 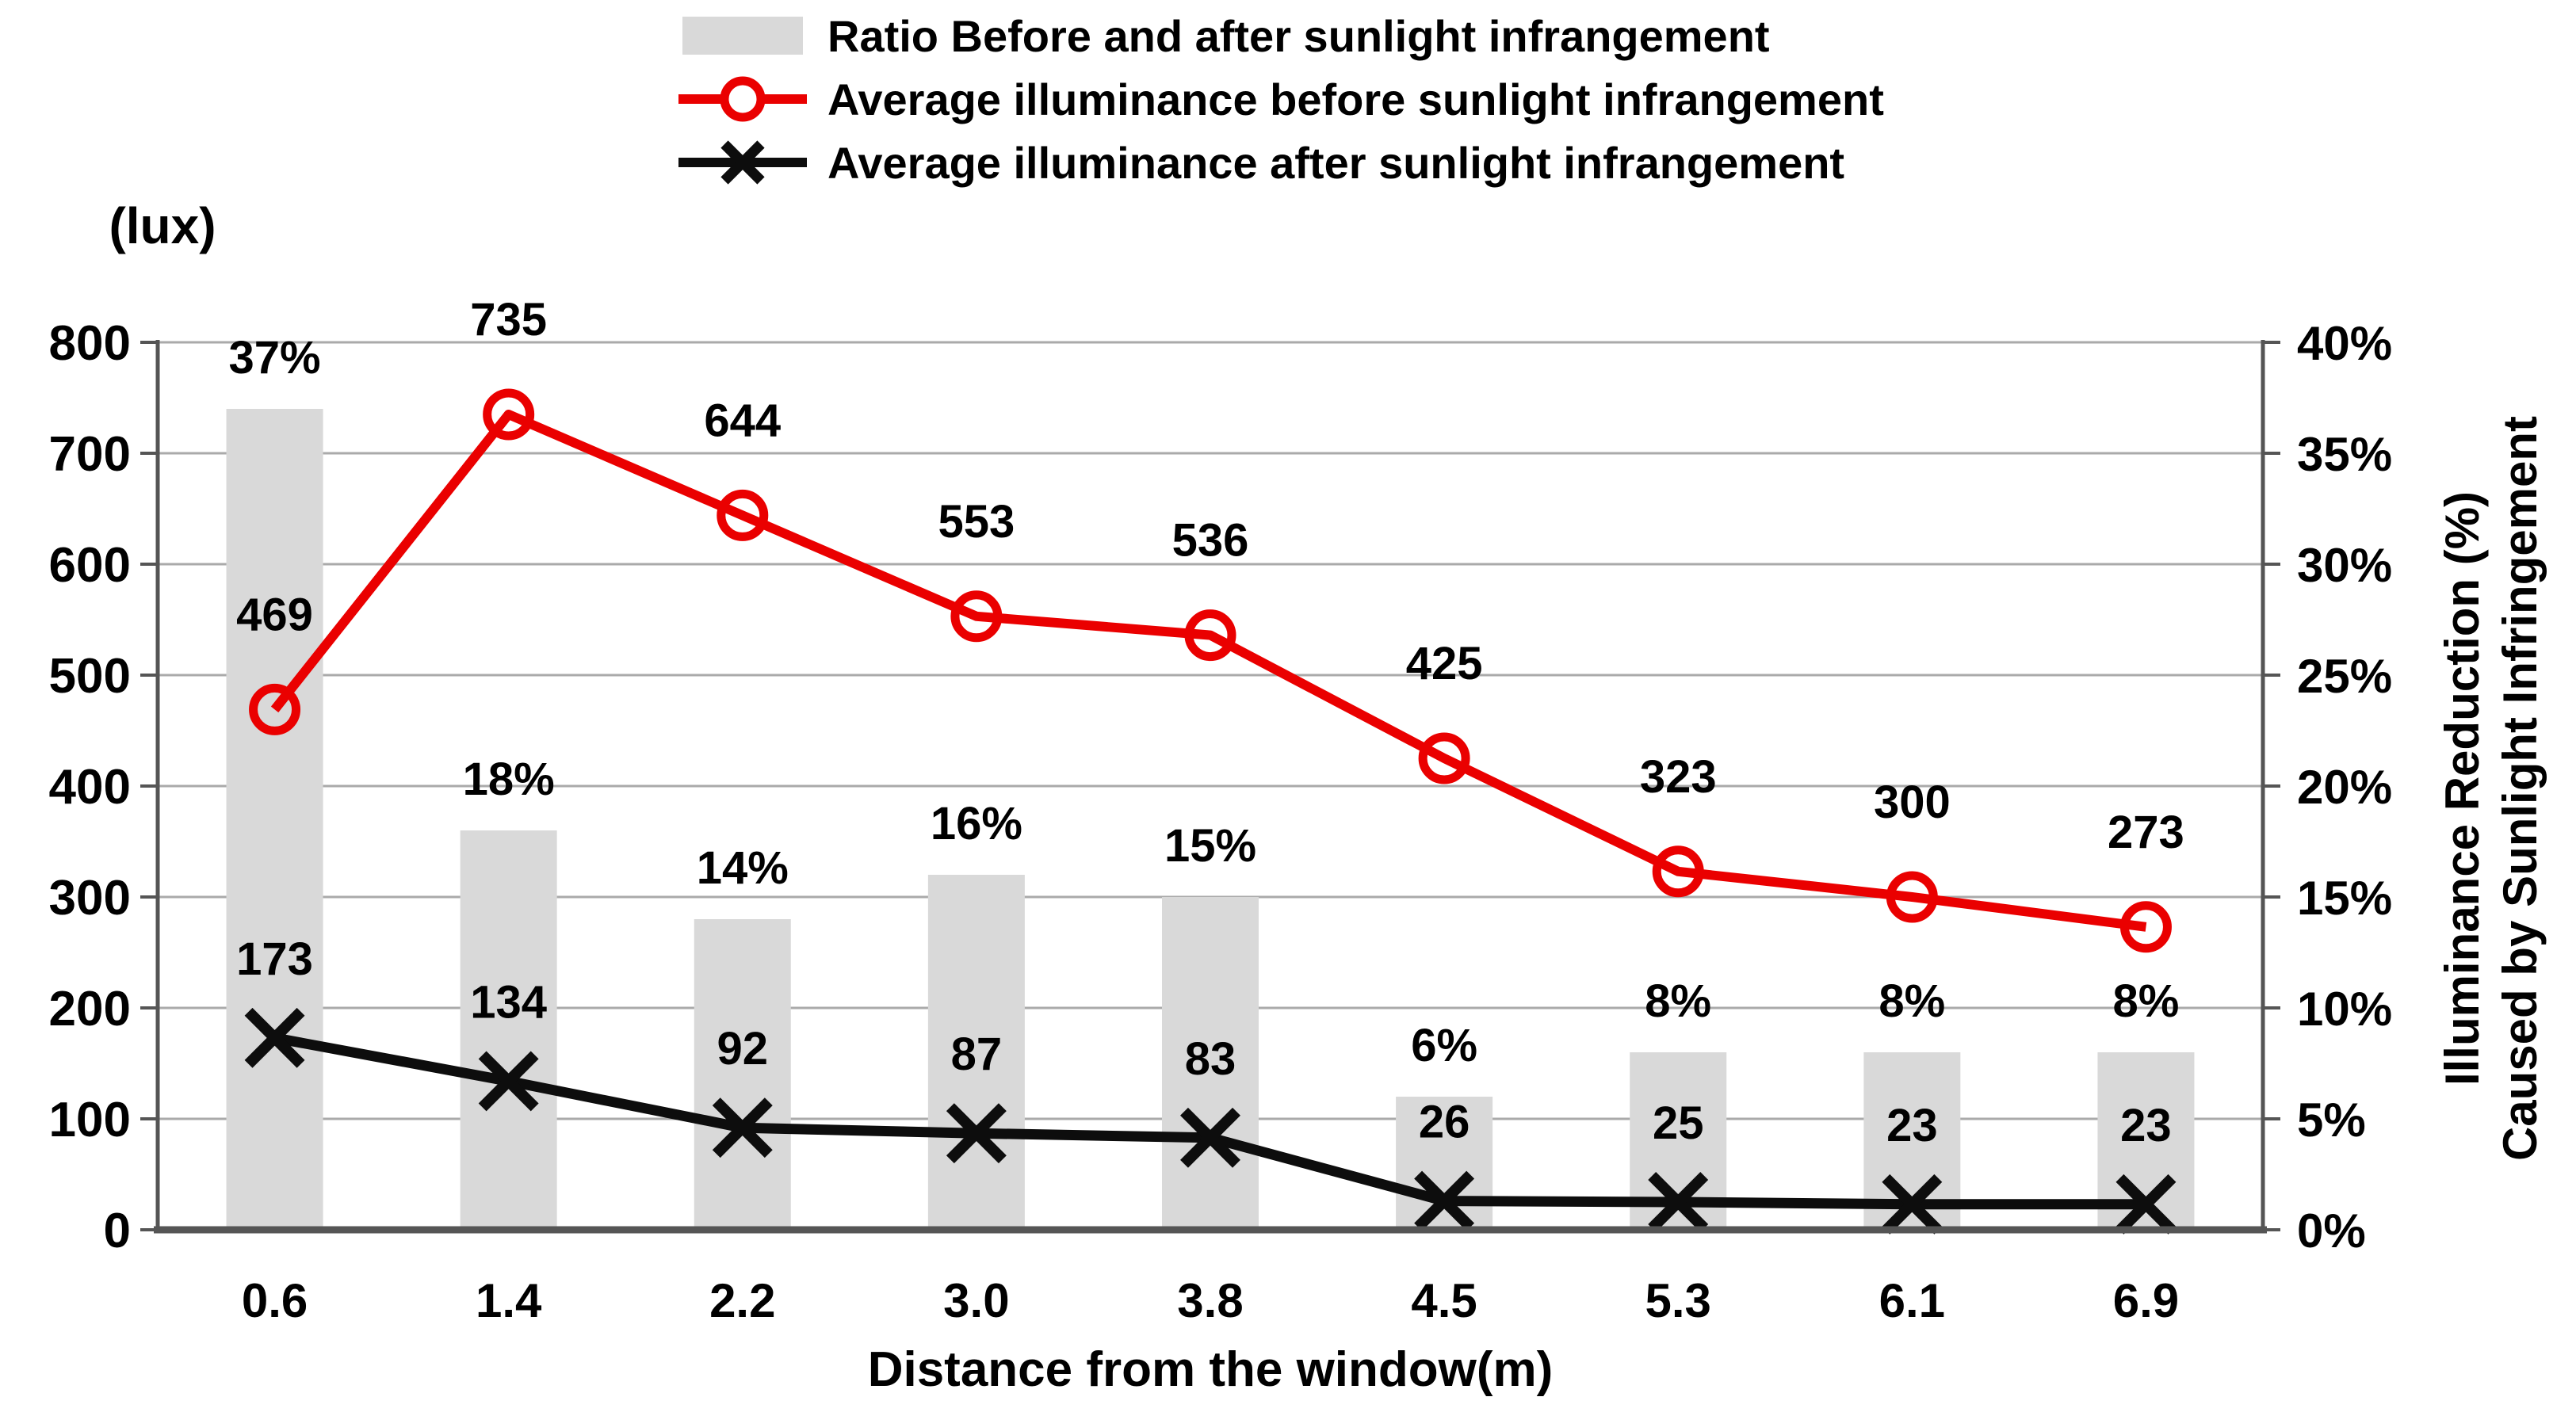 What do you see at coordinates (1210, 846) in the screenshot?
I see `bar-data-label: 15%` at bounding box center [1210, 846].